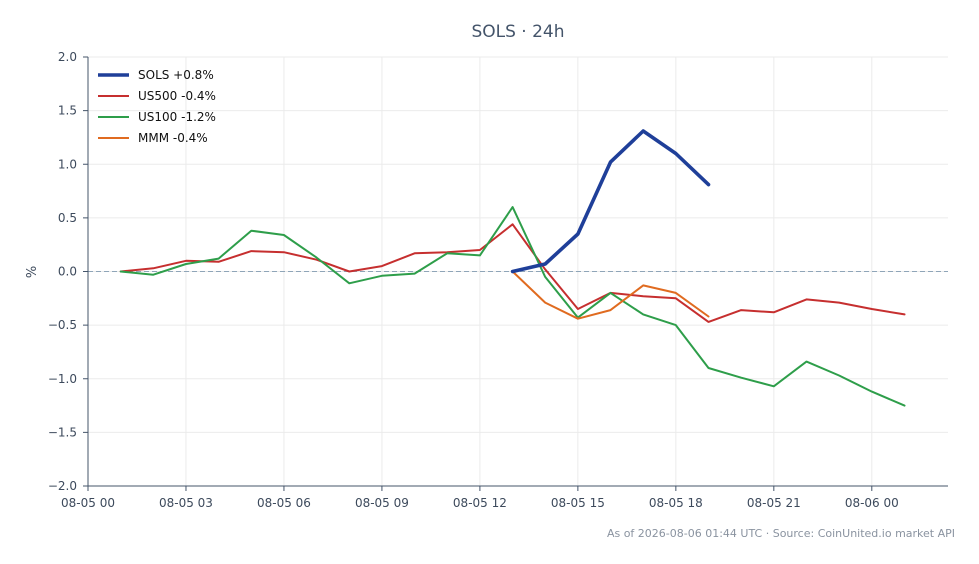 The height and width of the screenshot is (564, 979). What do you see at coordinates (774, 503) in the screenshot?
I see `x-tick-label: 08-05 21` at bounding box center [774, 503].